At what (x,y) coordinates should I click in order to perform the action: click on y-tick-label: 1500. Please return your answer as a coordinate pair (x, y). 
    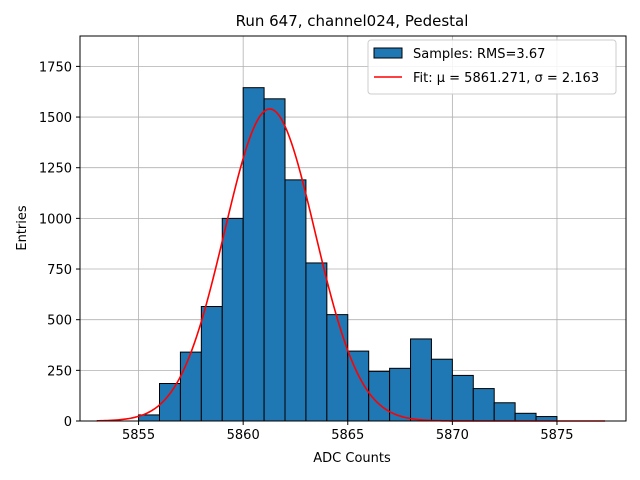
    Looking at the image, I should click on (55, 118).